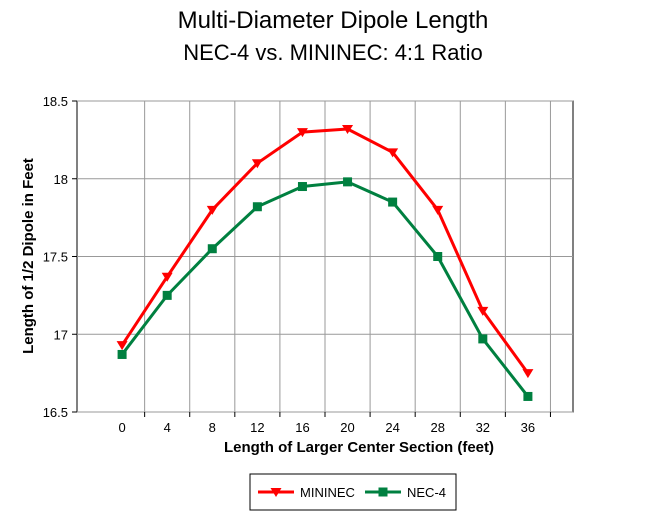 The width and height of the screenshot is (653, 521). What do you see at coordinates (333, 52) in the screenshot?
I see `chart-subtitle: NEC-4 vs. MININEC: 4:1 Ratio` at bounding box center [333, 52].